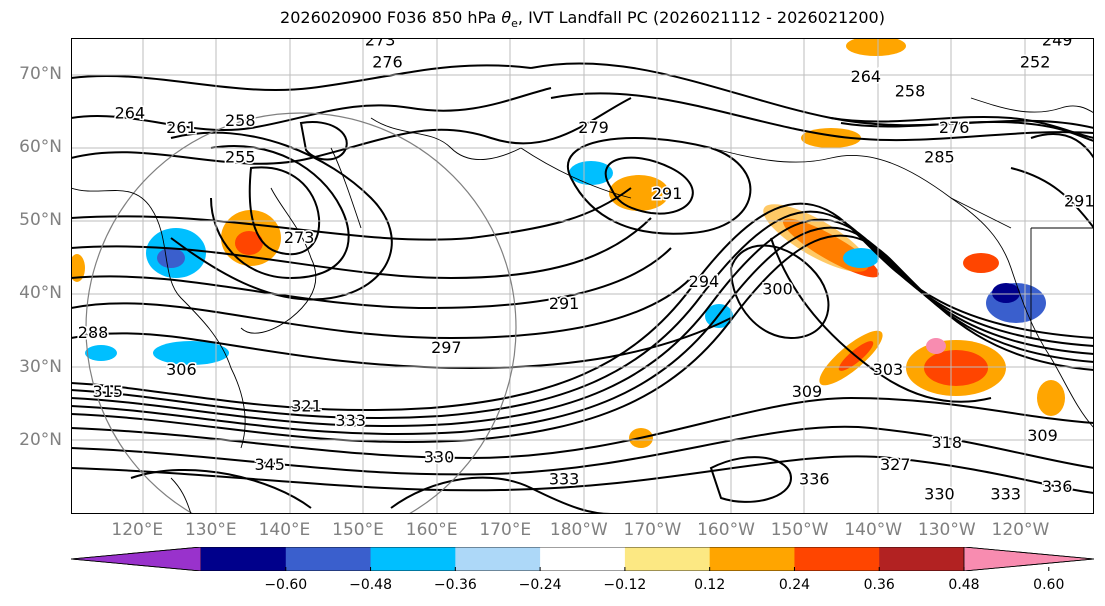  What do you see at coordinates (40, 293) in the screenshot?
I see `lat-label: 40°N` at bounding box center [40, 293].